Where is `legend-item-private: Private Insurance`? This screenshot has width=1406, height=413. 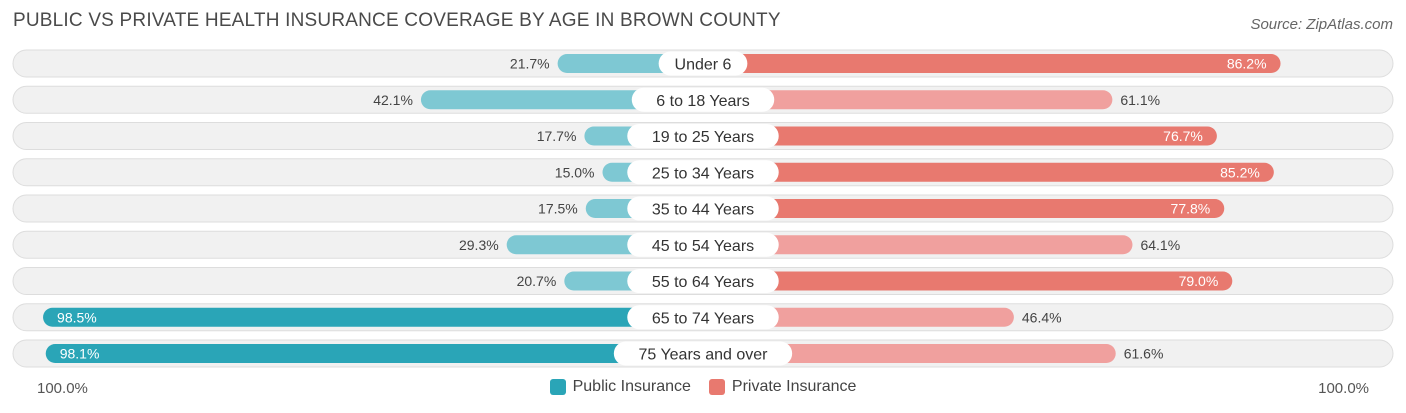
legend-item-private: Private Insurance is located at coordinates (782, 387).